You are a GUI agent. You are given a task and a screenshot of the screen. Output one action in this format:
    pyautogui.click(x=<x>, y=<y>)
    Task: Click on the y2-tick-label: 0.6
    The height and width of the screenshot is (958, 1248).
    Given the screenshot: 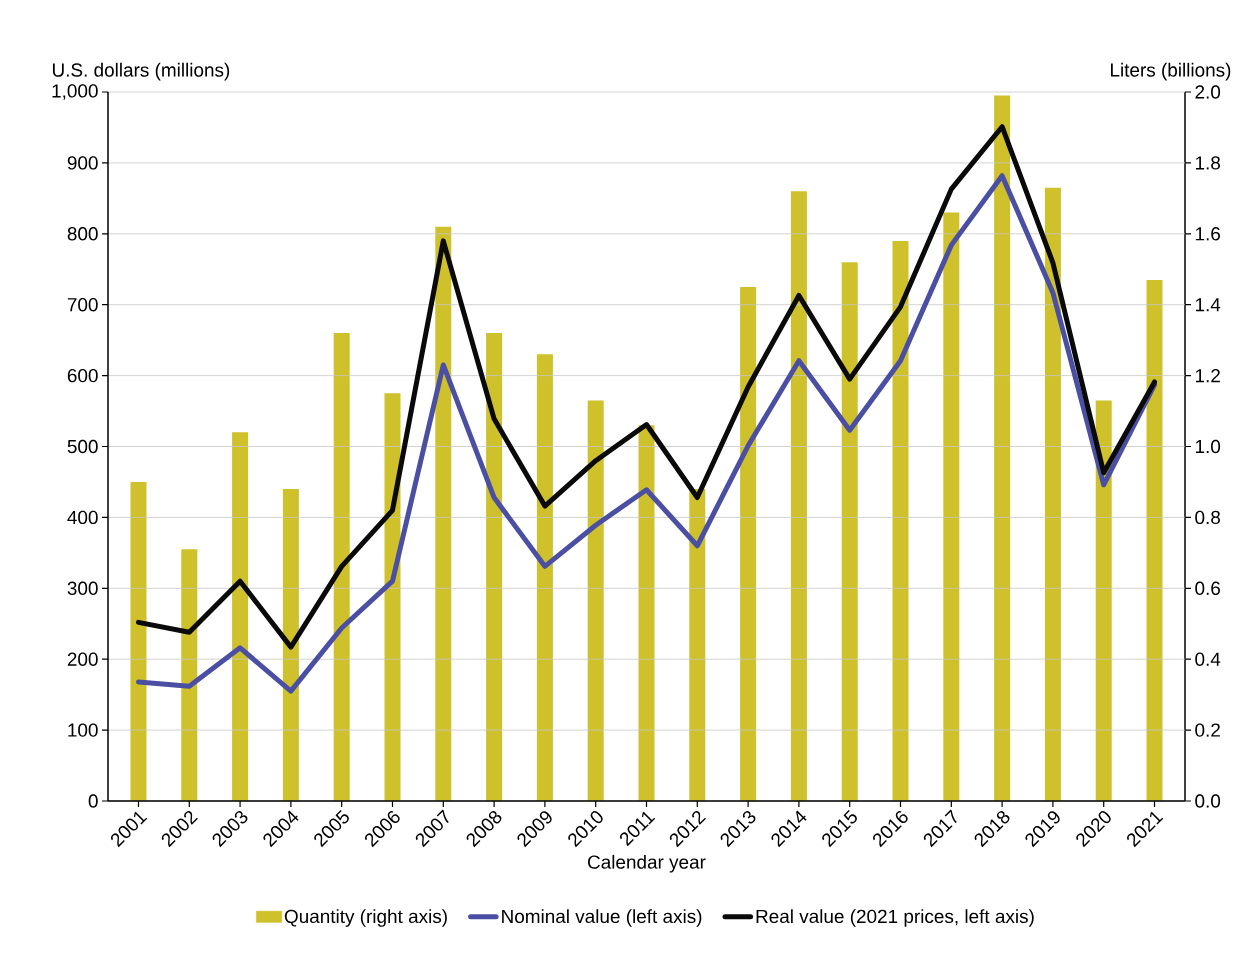 What is the action you would take?
    pyautogui.click(x=1207, y=588)
    